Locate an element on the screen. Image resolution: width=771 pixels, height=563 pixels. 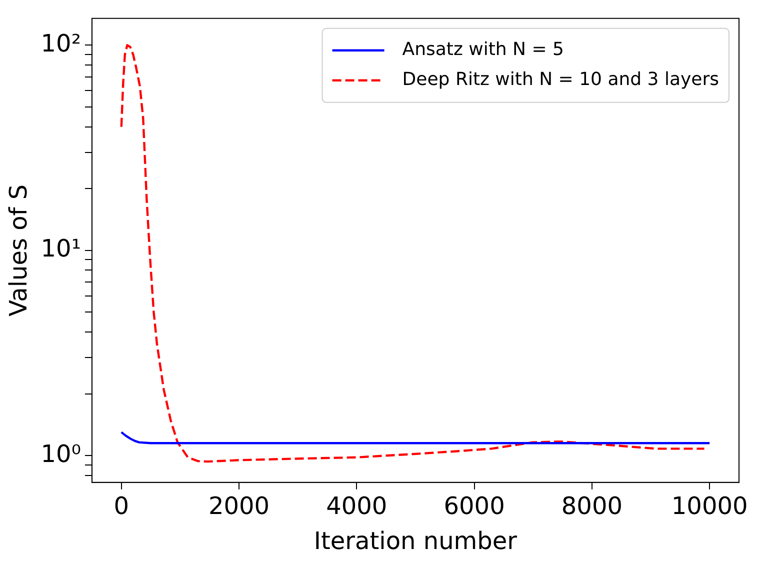
x-tick-label: 0 is located at coordinates (122, 506).